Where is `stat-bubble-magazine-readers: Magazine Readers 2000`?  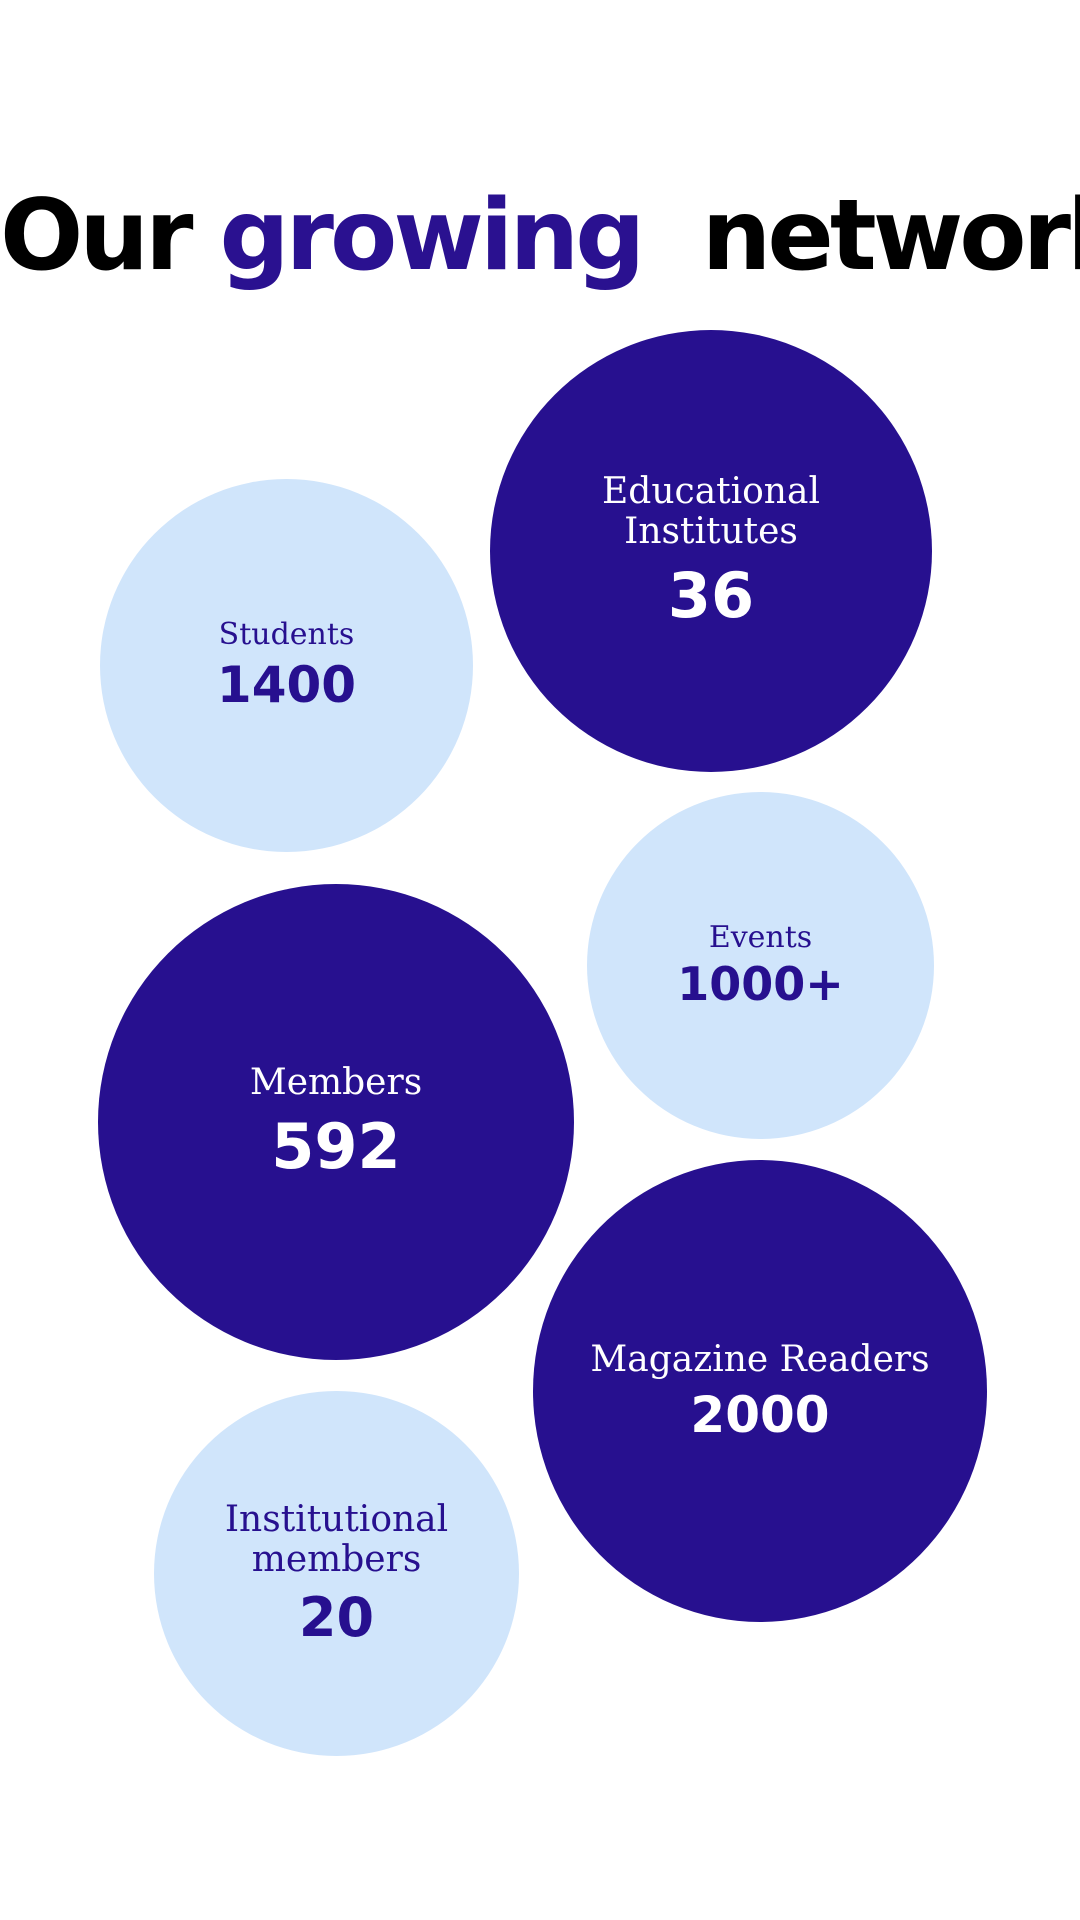 stat-bubble-magazine-readers: Magazine Readers 2000 is located at coordinates (760, 1391).